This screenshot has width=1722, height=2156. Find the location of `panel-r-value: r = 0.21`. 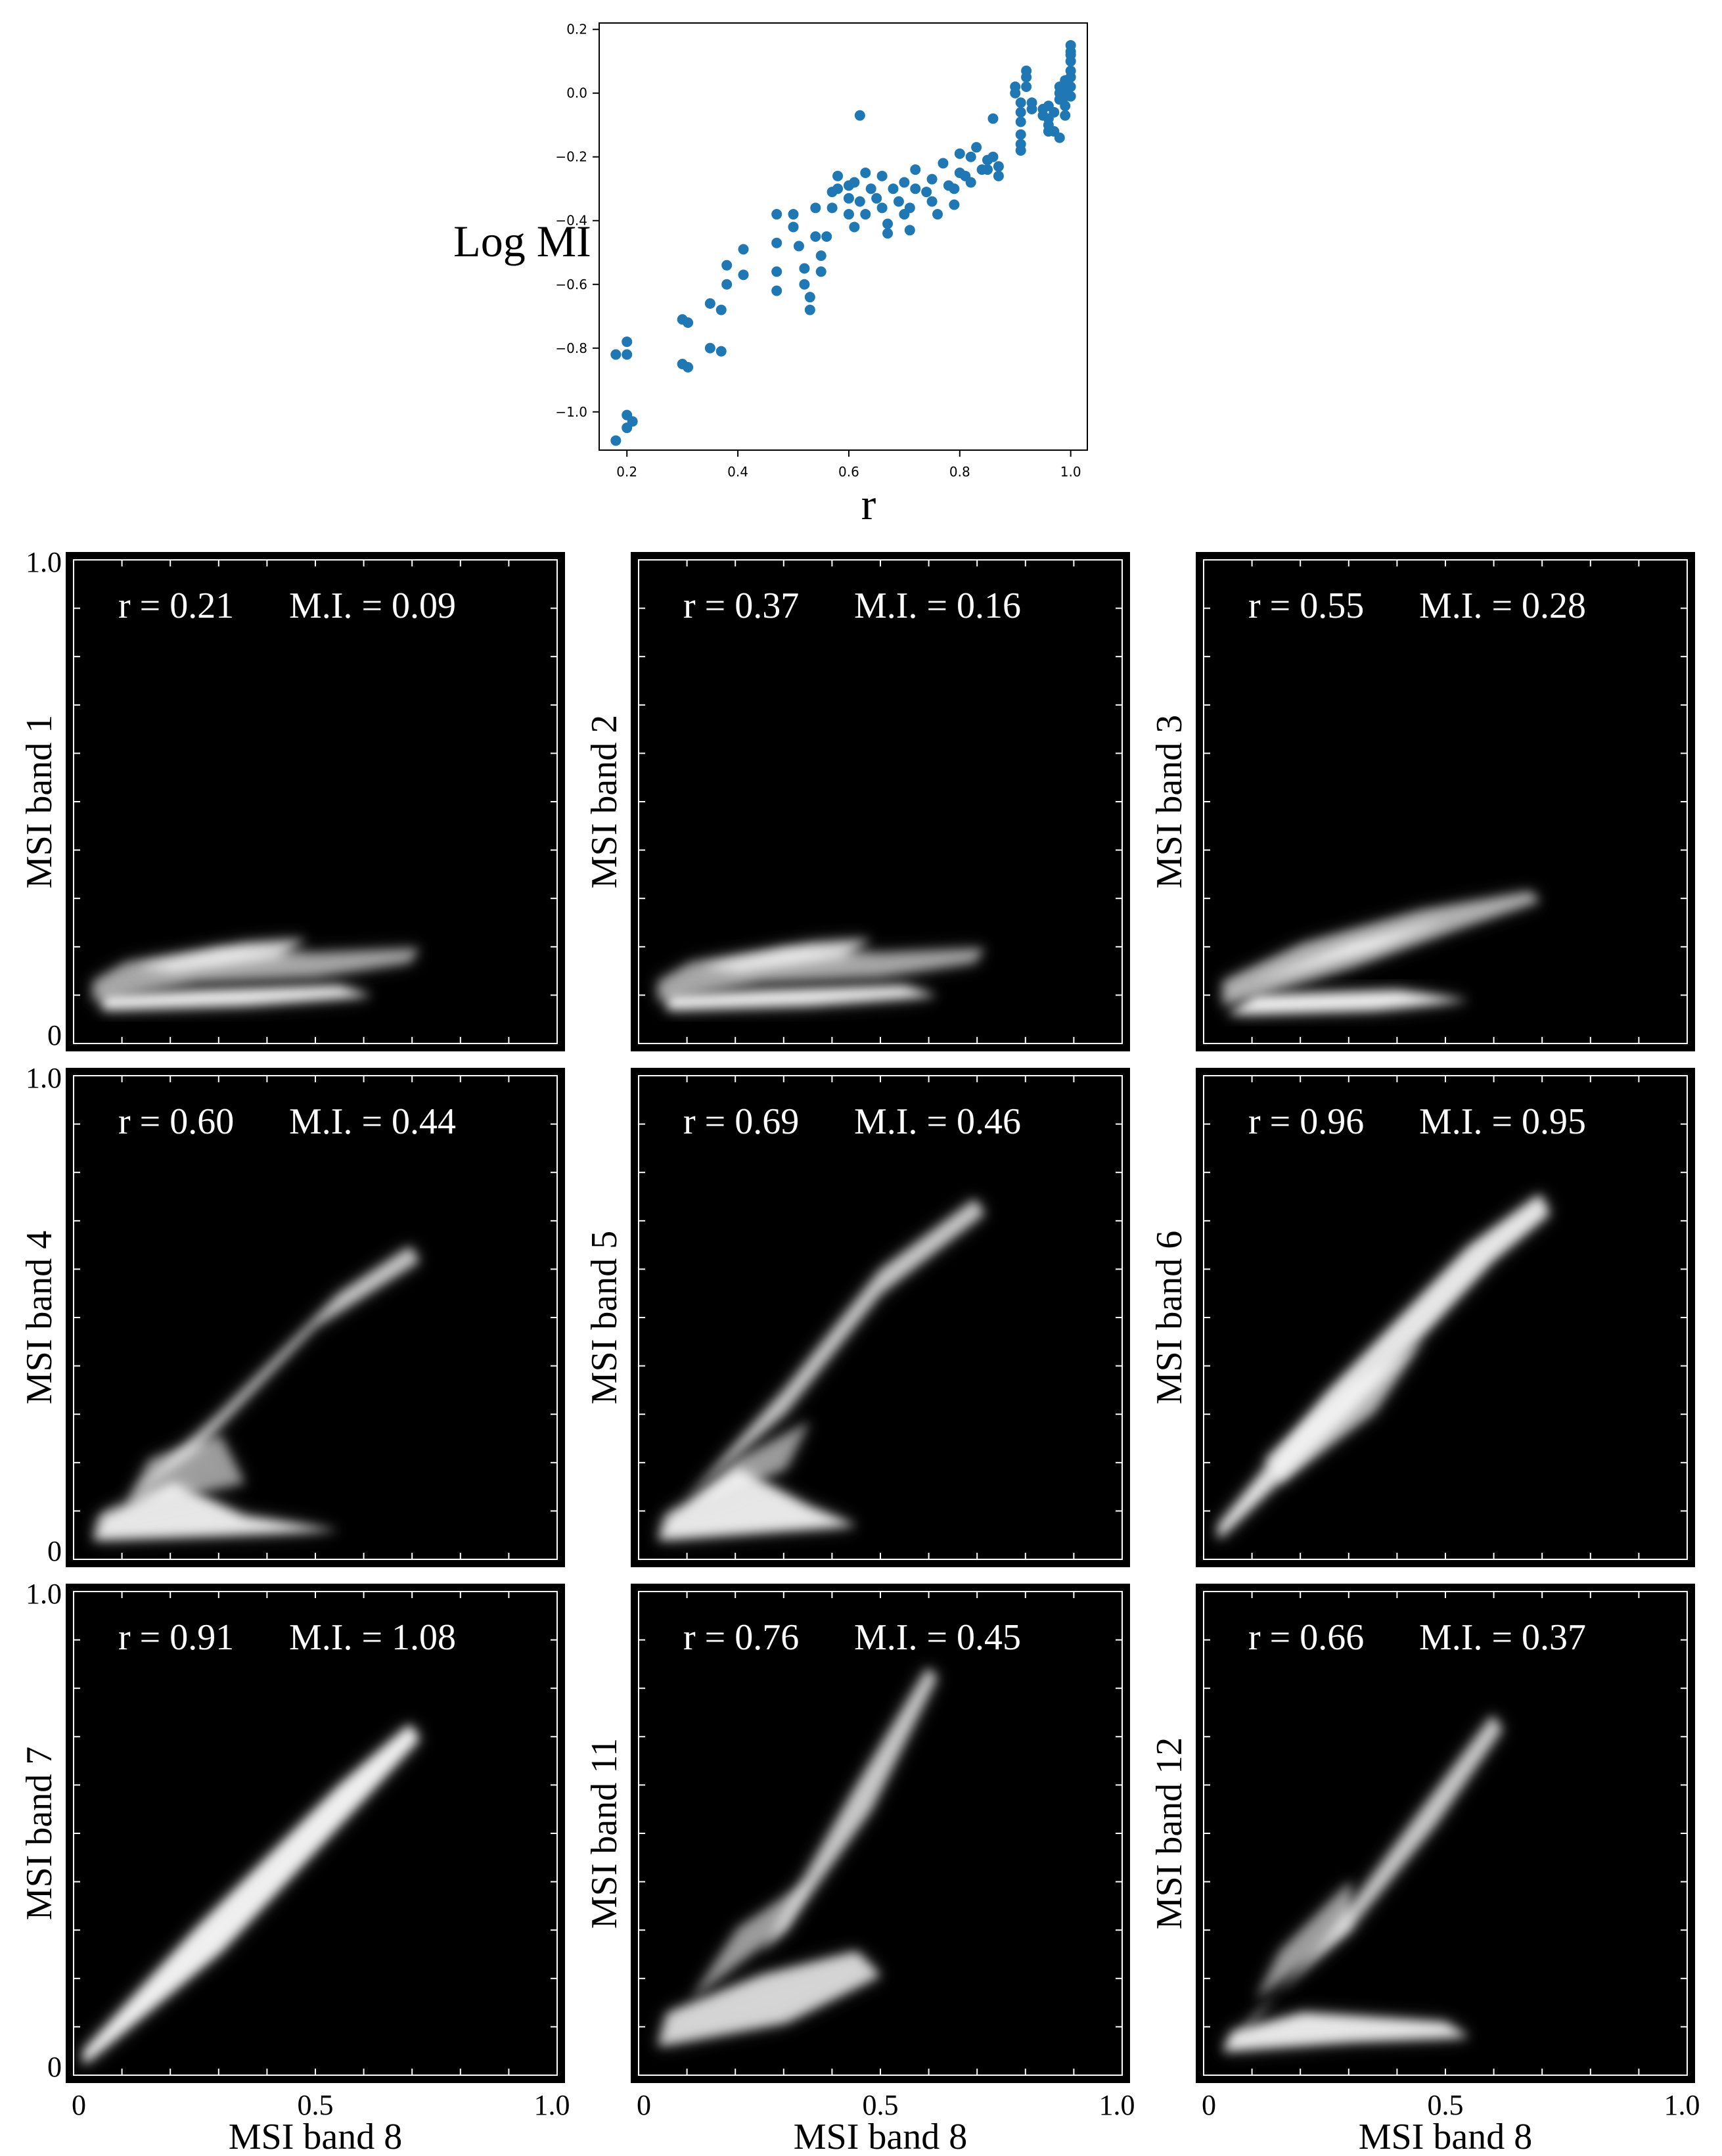

panel-r-value: r = 0.21 is located at coordinates (176, 605).